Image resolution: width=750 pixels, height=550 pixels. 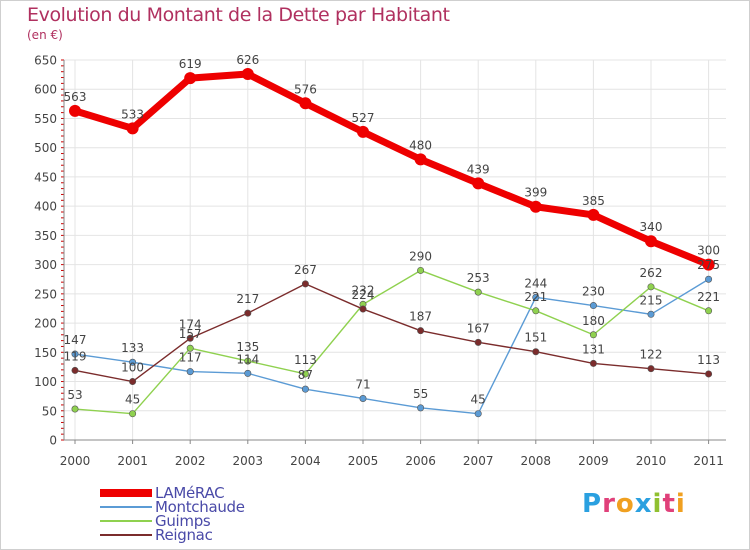 I want to click on data-label: 135, so click(x=247, y=347).